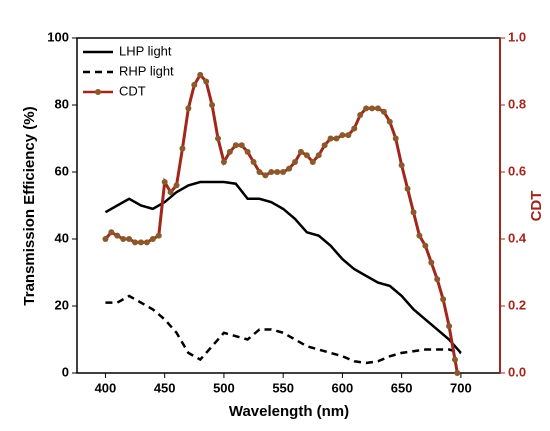 Image resolution: width=550 pixels, height=431 pixels. Describe the element at coordinates (289, 411) in the screenshot. I see `x-axis-label: Wavelength (nm)` at that location.